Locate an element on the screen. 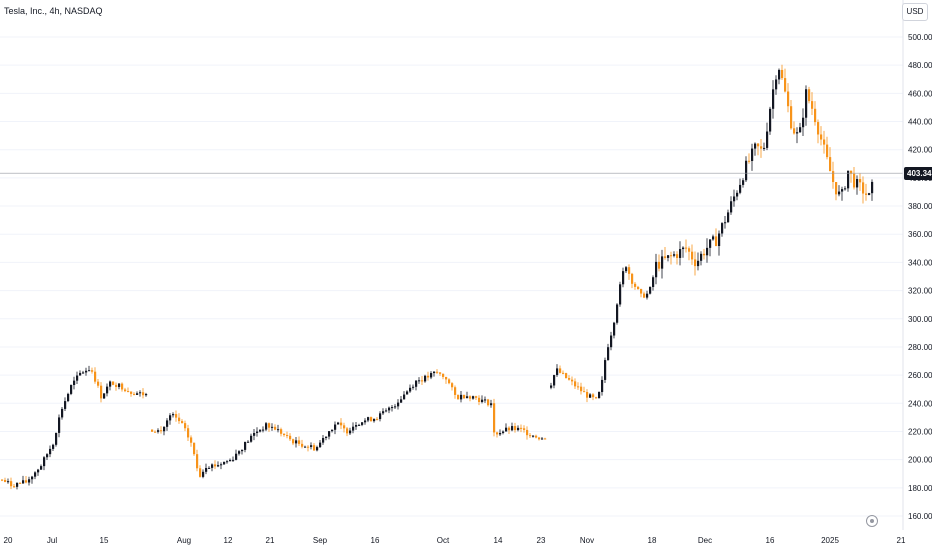 This screenshot has height=550, width=932. y-tick-label: 480.00 is located at coordinates (920, 65).